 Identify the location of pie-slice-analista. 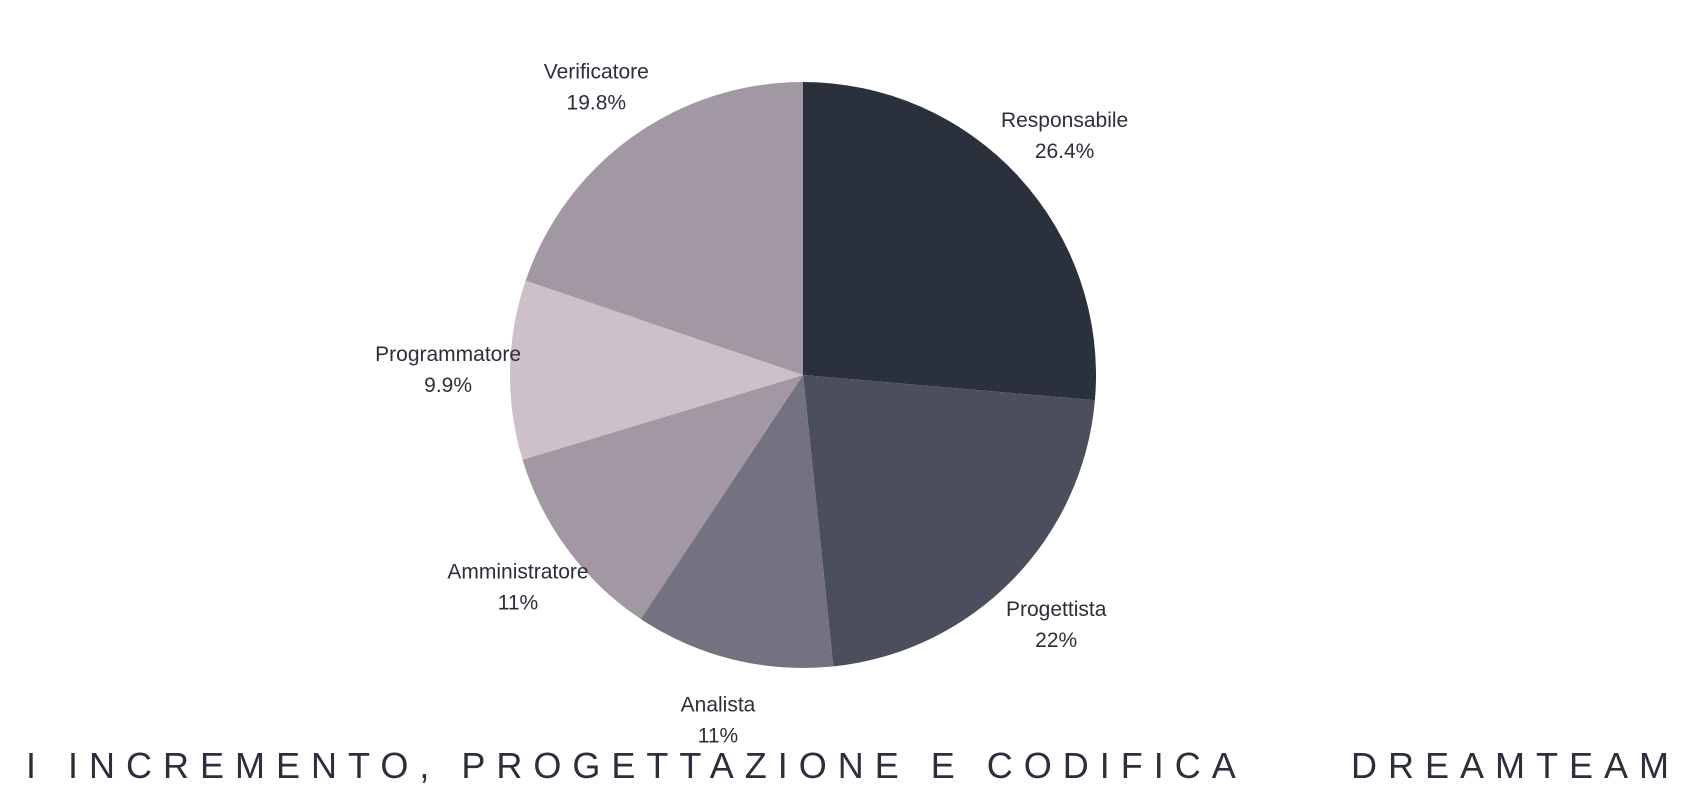
(737, 521).